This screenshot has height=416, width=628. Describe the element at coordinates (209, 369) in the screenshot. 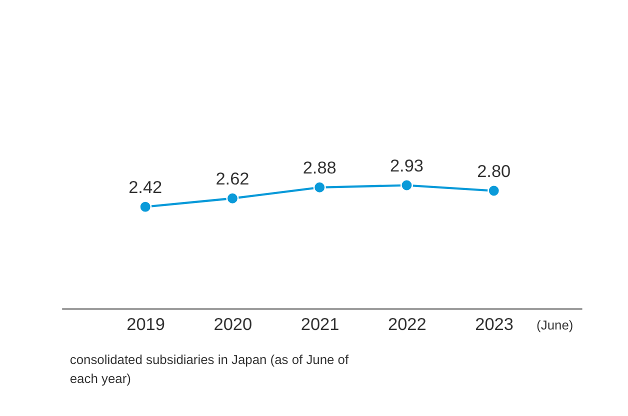

I see `text: consolidated subsidiaries in Japan (as of June of each year)` at that location.